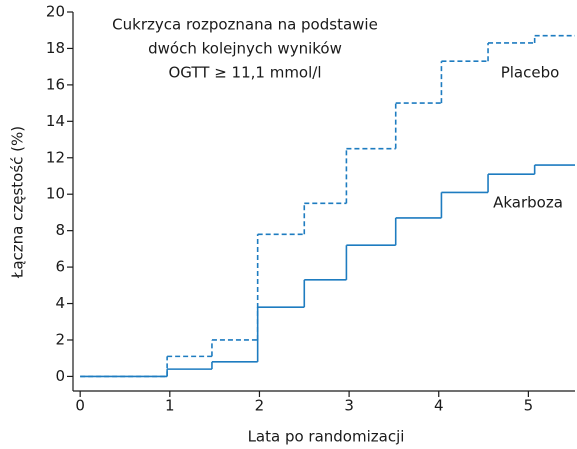 Image resolution: width=577 pixels, height=449 pixels. Describe the element at coordinates (55, 157) in the screenshot. I see `y-tick-label: 12` at that location.